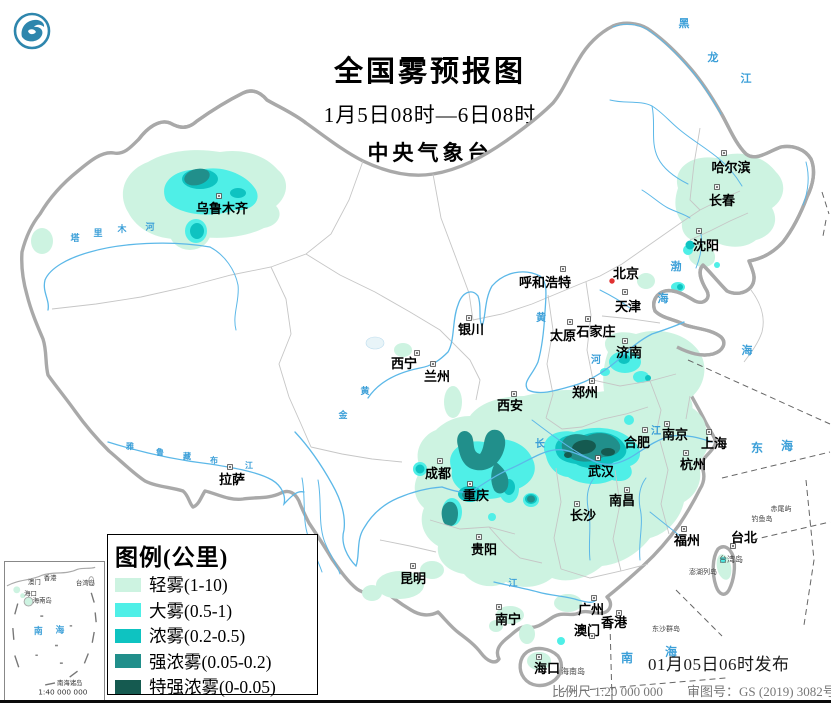 The width and height of the screenshot is (831, 703). What do you see at coordinates (97, 233) in the screenshot?
I see `water-label: 里` at bounding box center [97, 233].